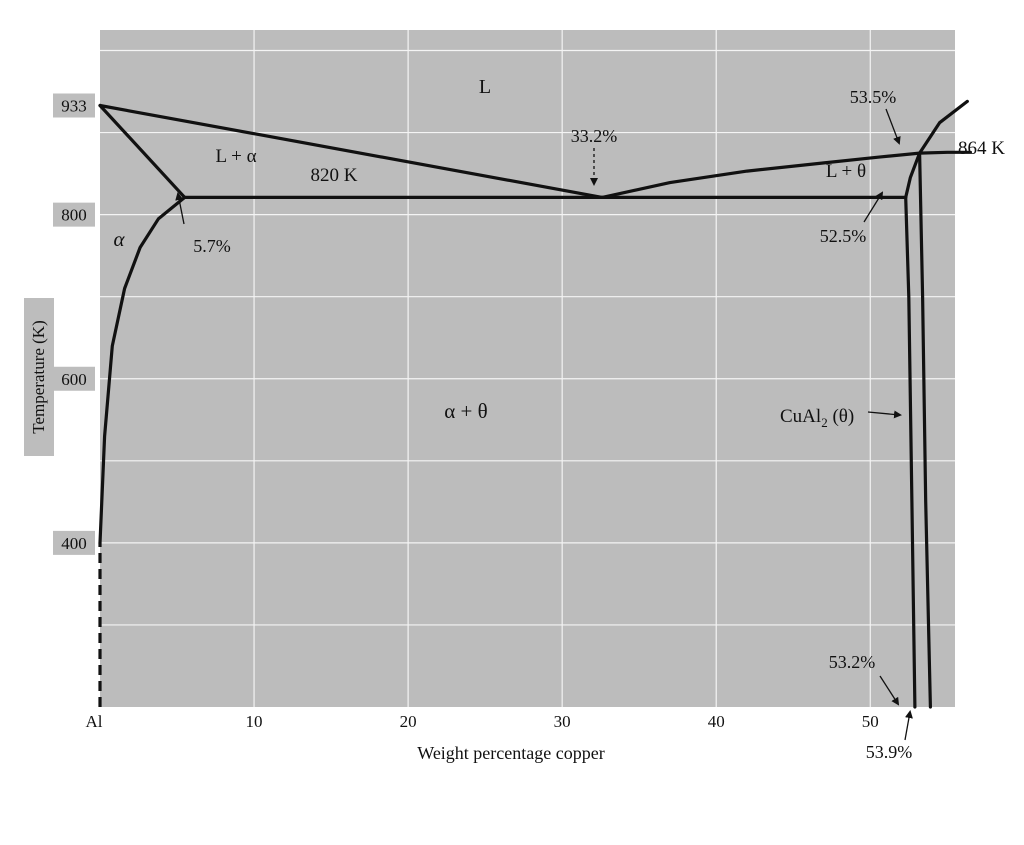 The height and width of the screenshot is (845, 1024). I want to click on label-liquid-theta: L + θ, so click(846, 171).